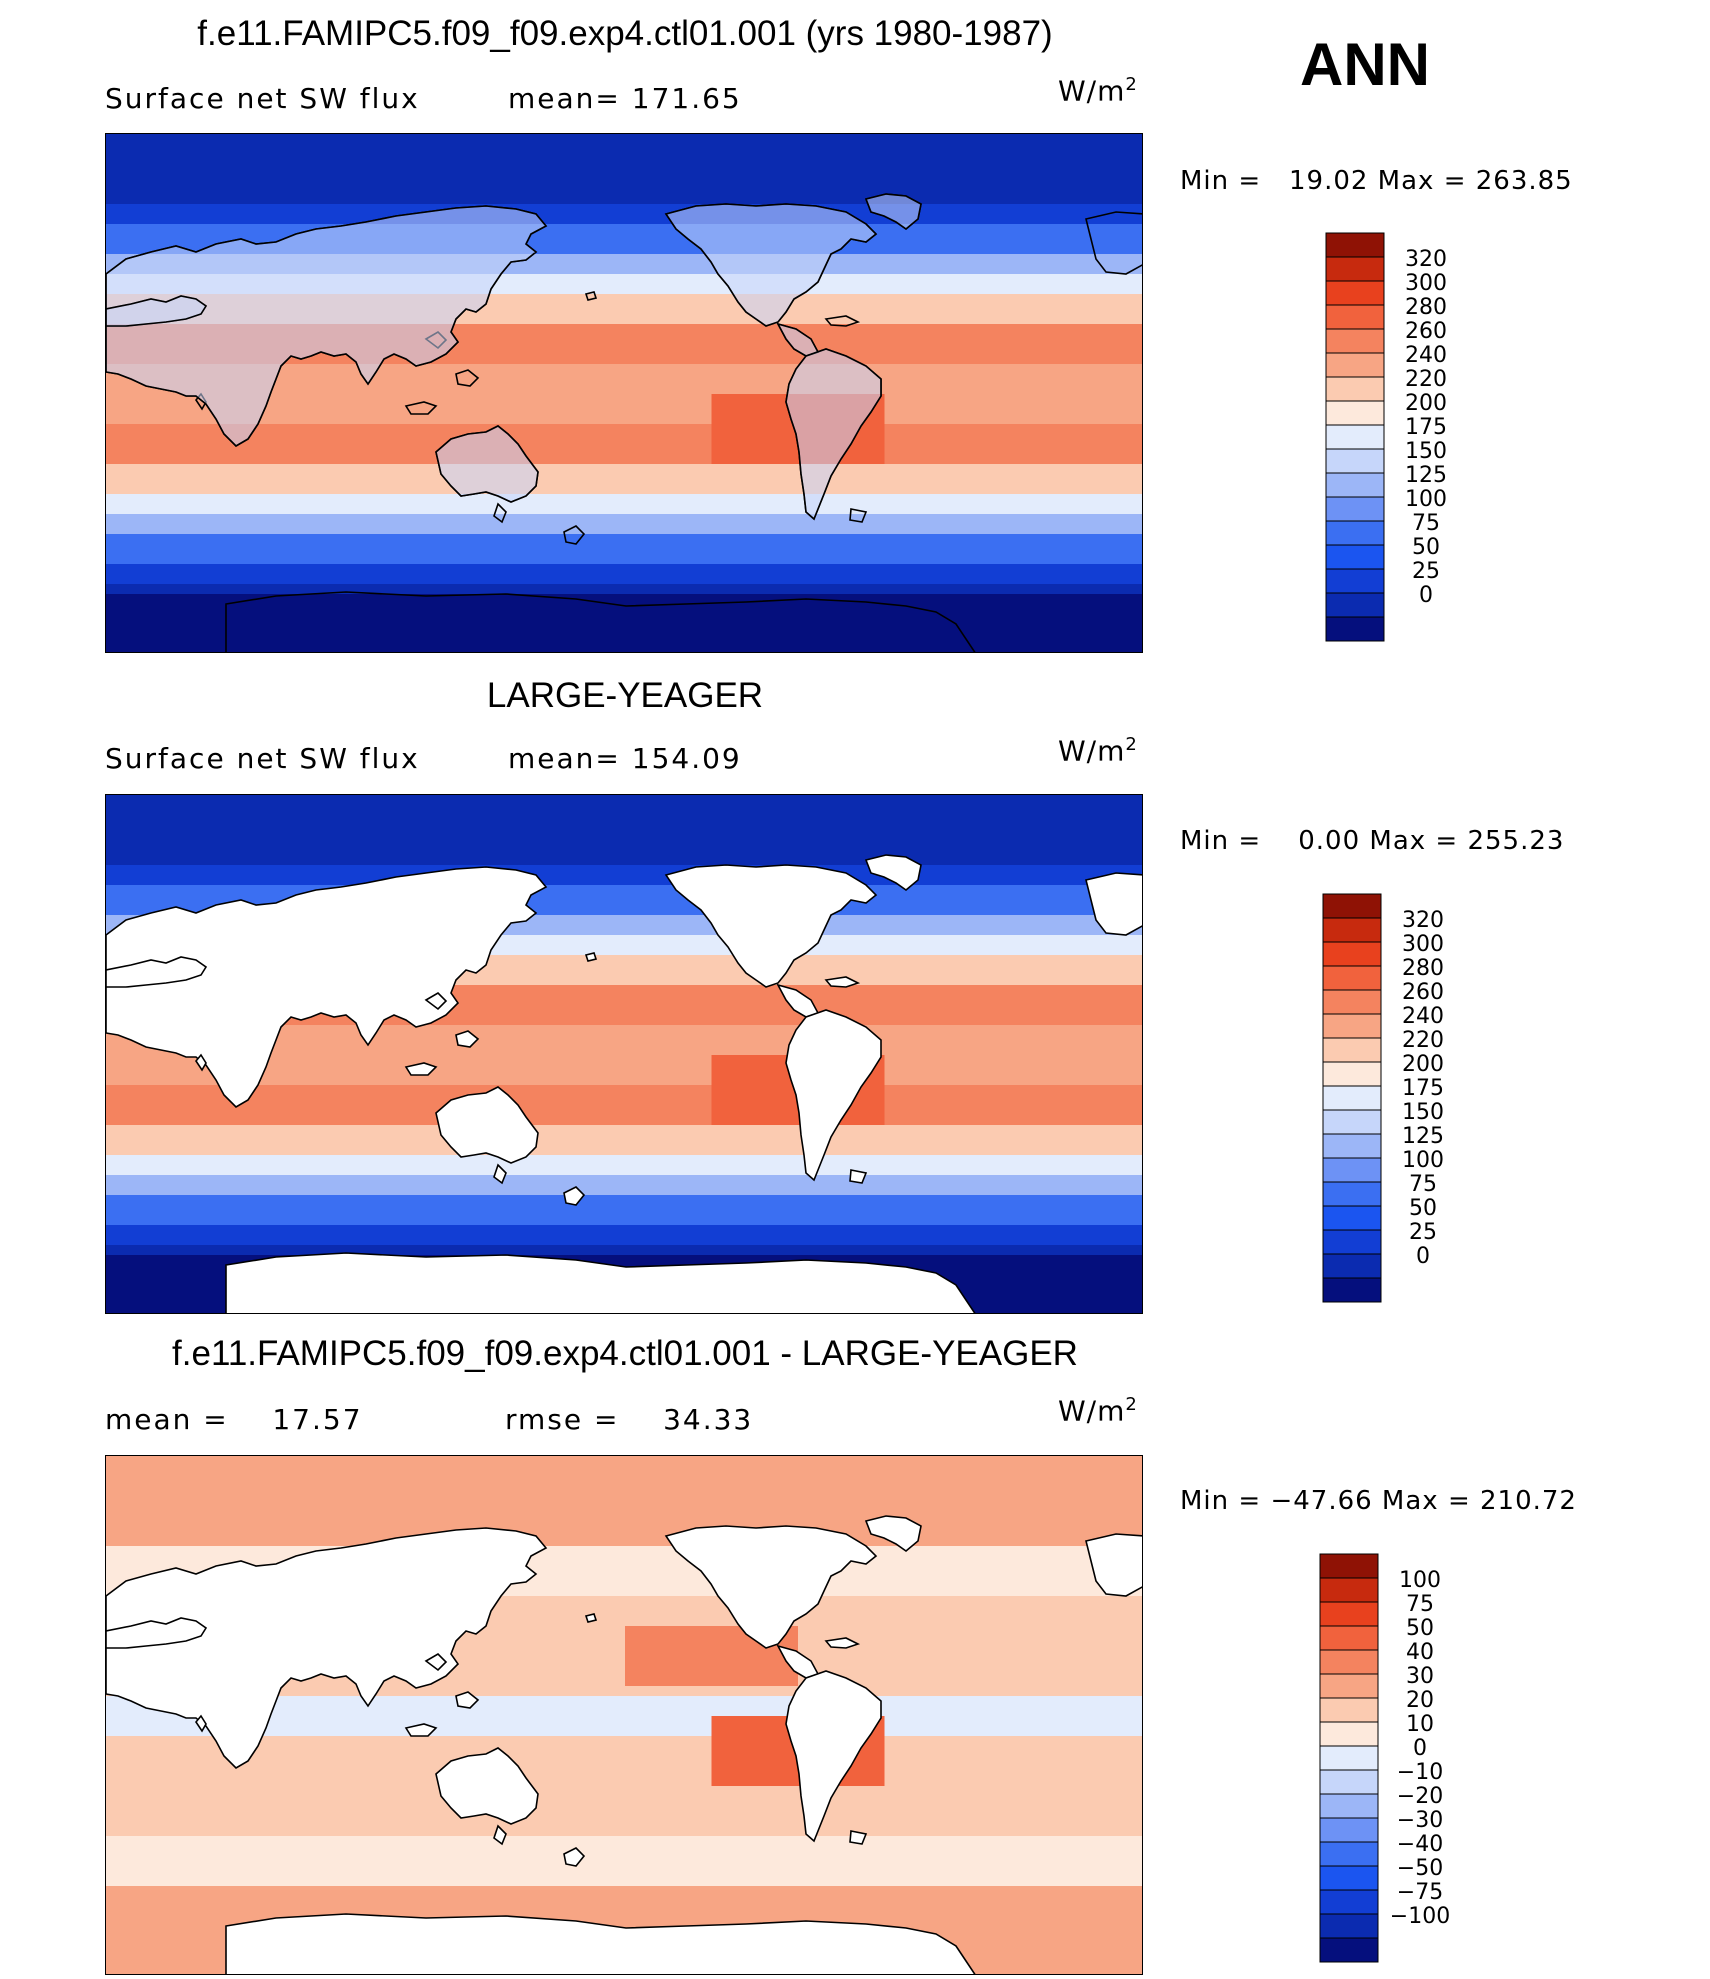  I want to click on colorbar-level-label: 150, so click(1423, 1112).